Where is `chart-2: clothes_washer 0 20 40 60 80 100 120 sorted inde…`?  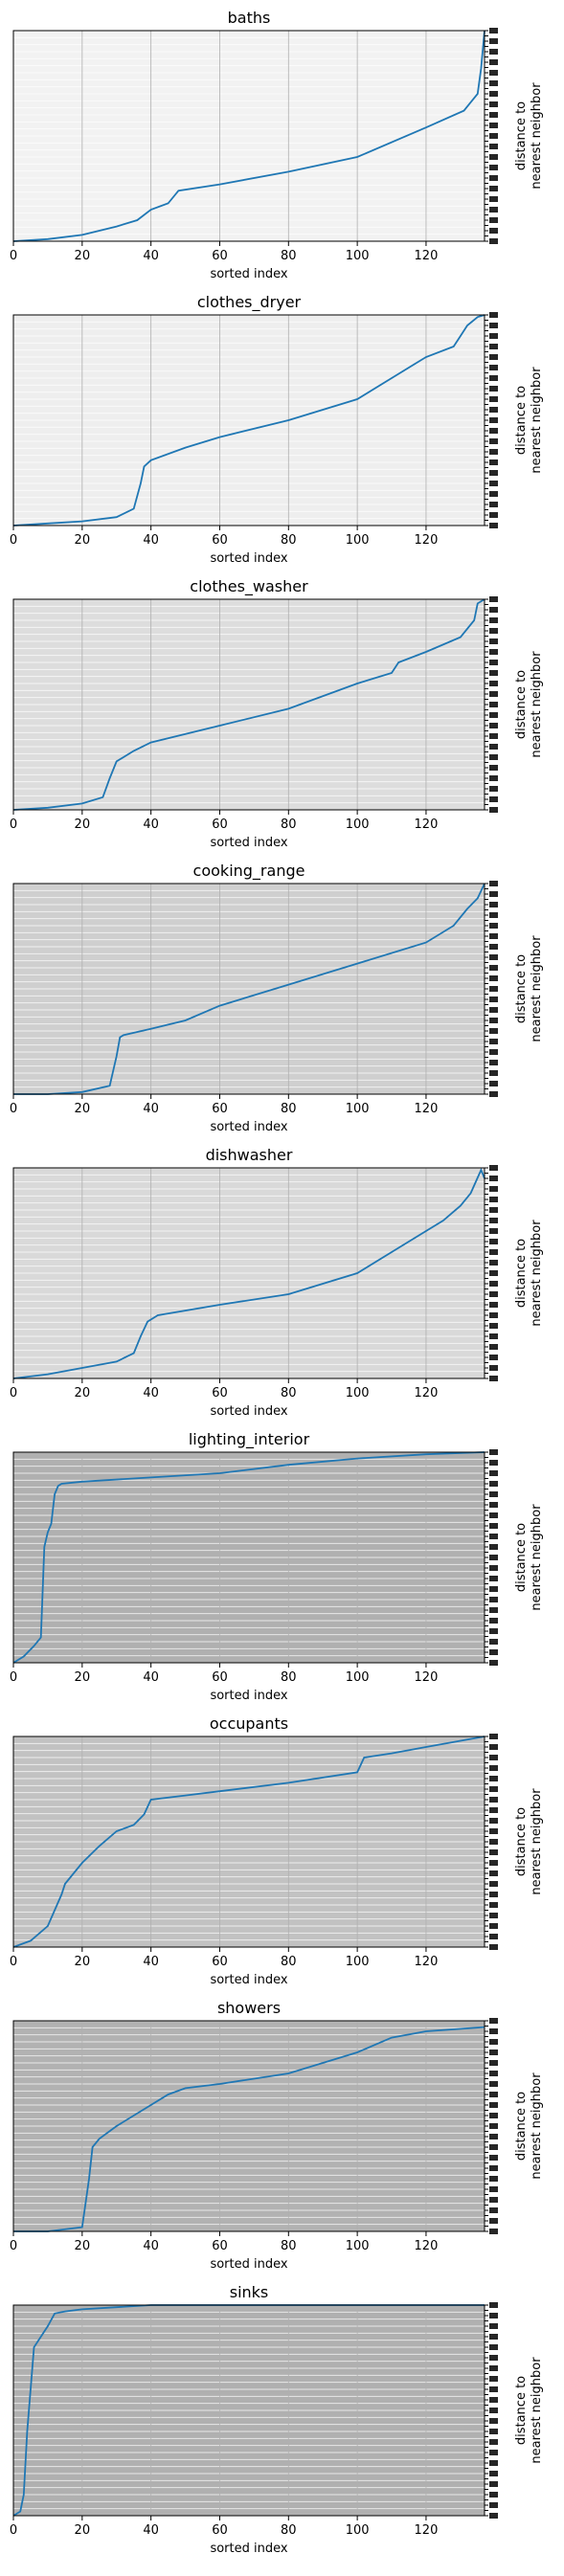
chart-2: clothes_washer 0 20 40 60 80 100 120 sorted inde… is located at coordinates (277, 714).